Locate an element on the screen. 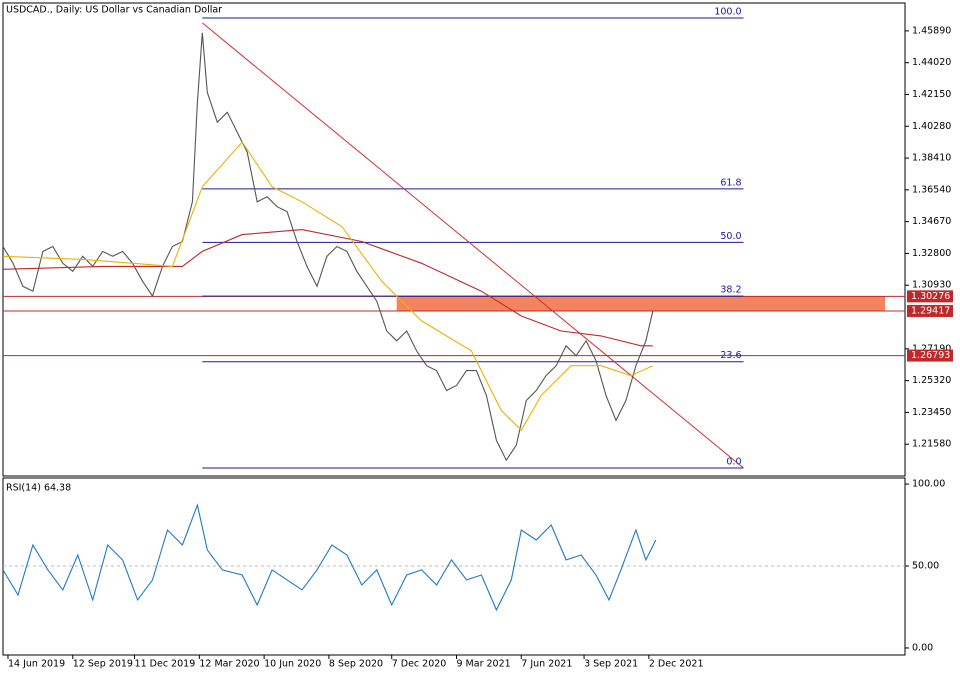 This screenshot has width=960, height=679. fib-label: 50.0 is located at coordinates (730, 236).